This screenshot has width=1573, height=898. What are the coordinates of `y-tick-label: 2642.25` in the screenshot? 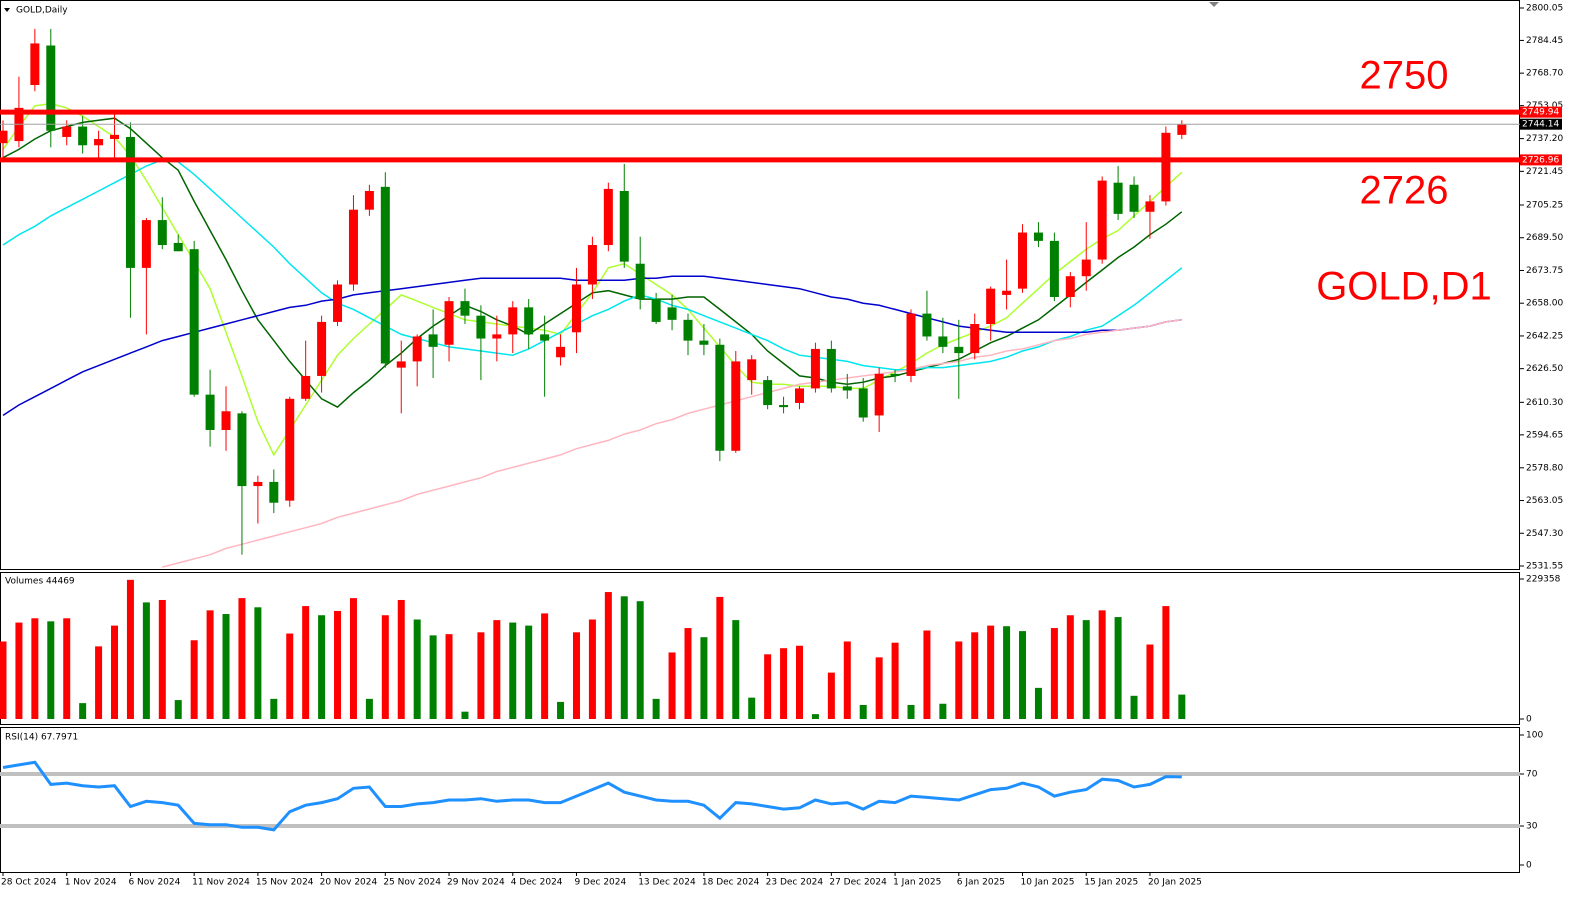 It's located at (1544, 336).